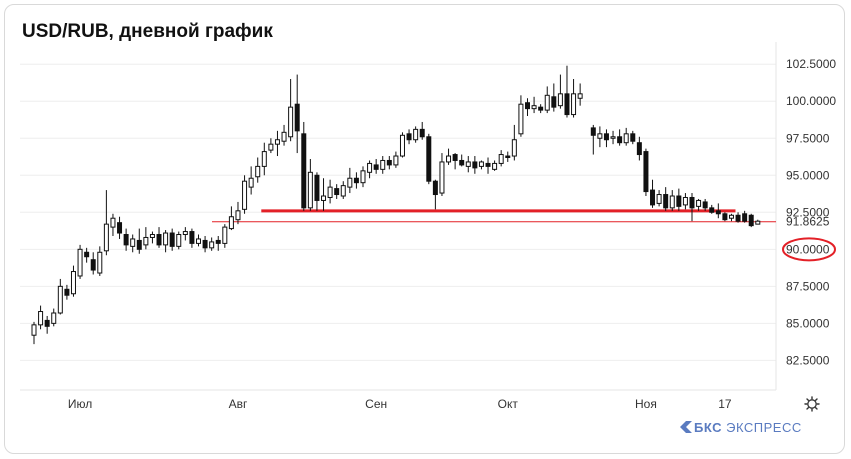 This screenshot has height=459, width=851. Describe the element at coordinates (686, 427) in the screenshot. I see `bcs-logo-icon` at that location.